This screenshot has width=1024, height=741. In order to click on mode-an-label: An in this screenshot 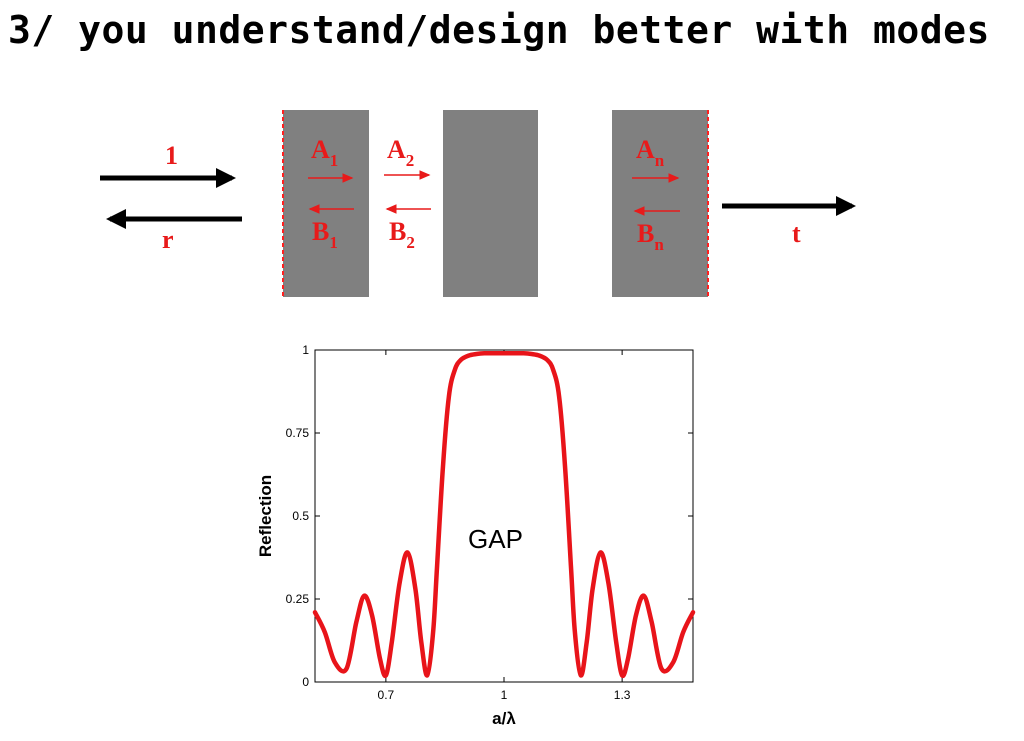, I will do `click(650, 152)`.